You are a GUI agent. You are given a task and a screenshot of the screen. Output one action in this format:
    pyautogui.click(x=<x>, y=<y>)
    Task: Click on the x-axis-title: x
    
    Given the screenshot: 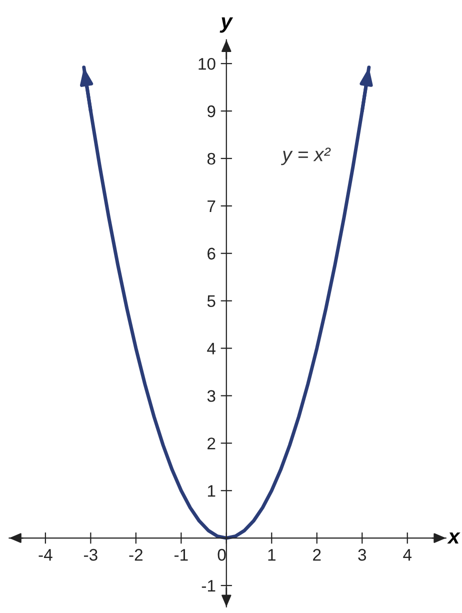 What is the action you would take?
    pyautogui.click(x=453, y=538)
    